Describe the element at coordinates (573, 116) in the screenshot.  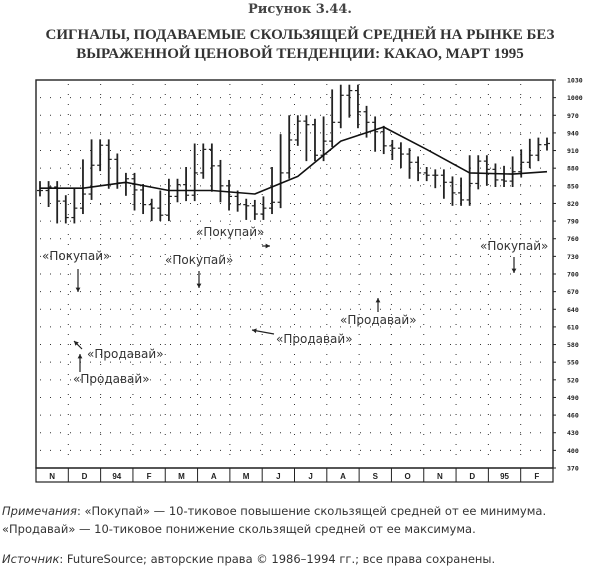
I see `y-tick-label: 970` at that location.